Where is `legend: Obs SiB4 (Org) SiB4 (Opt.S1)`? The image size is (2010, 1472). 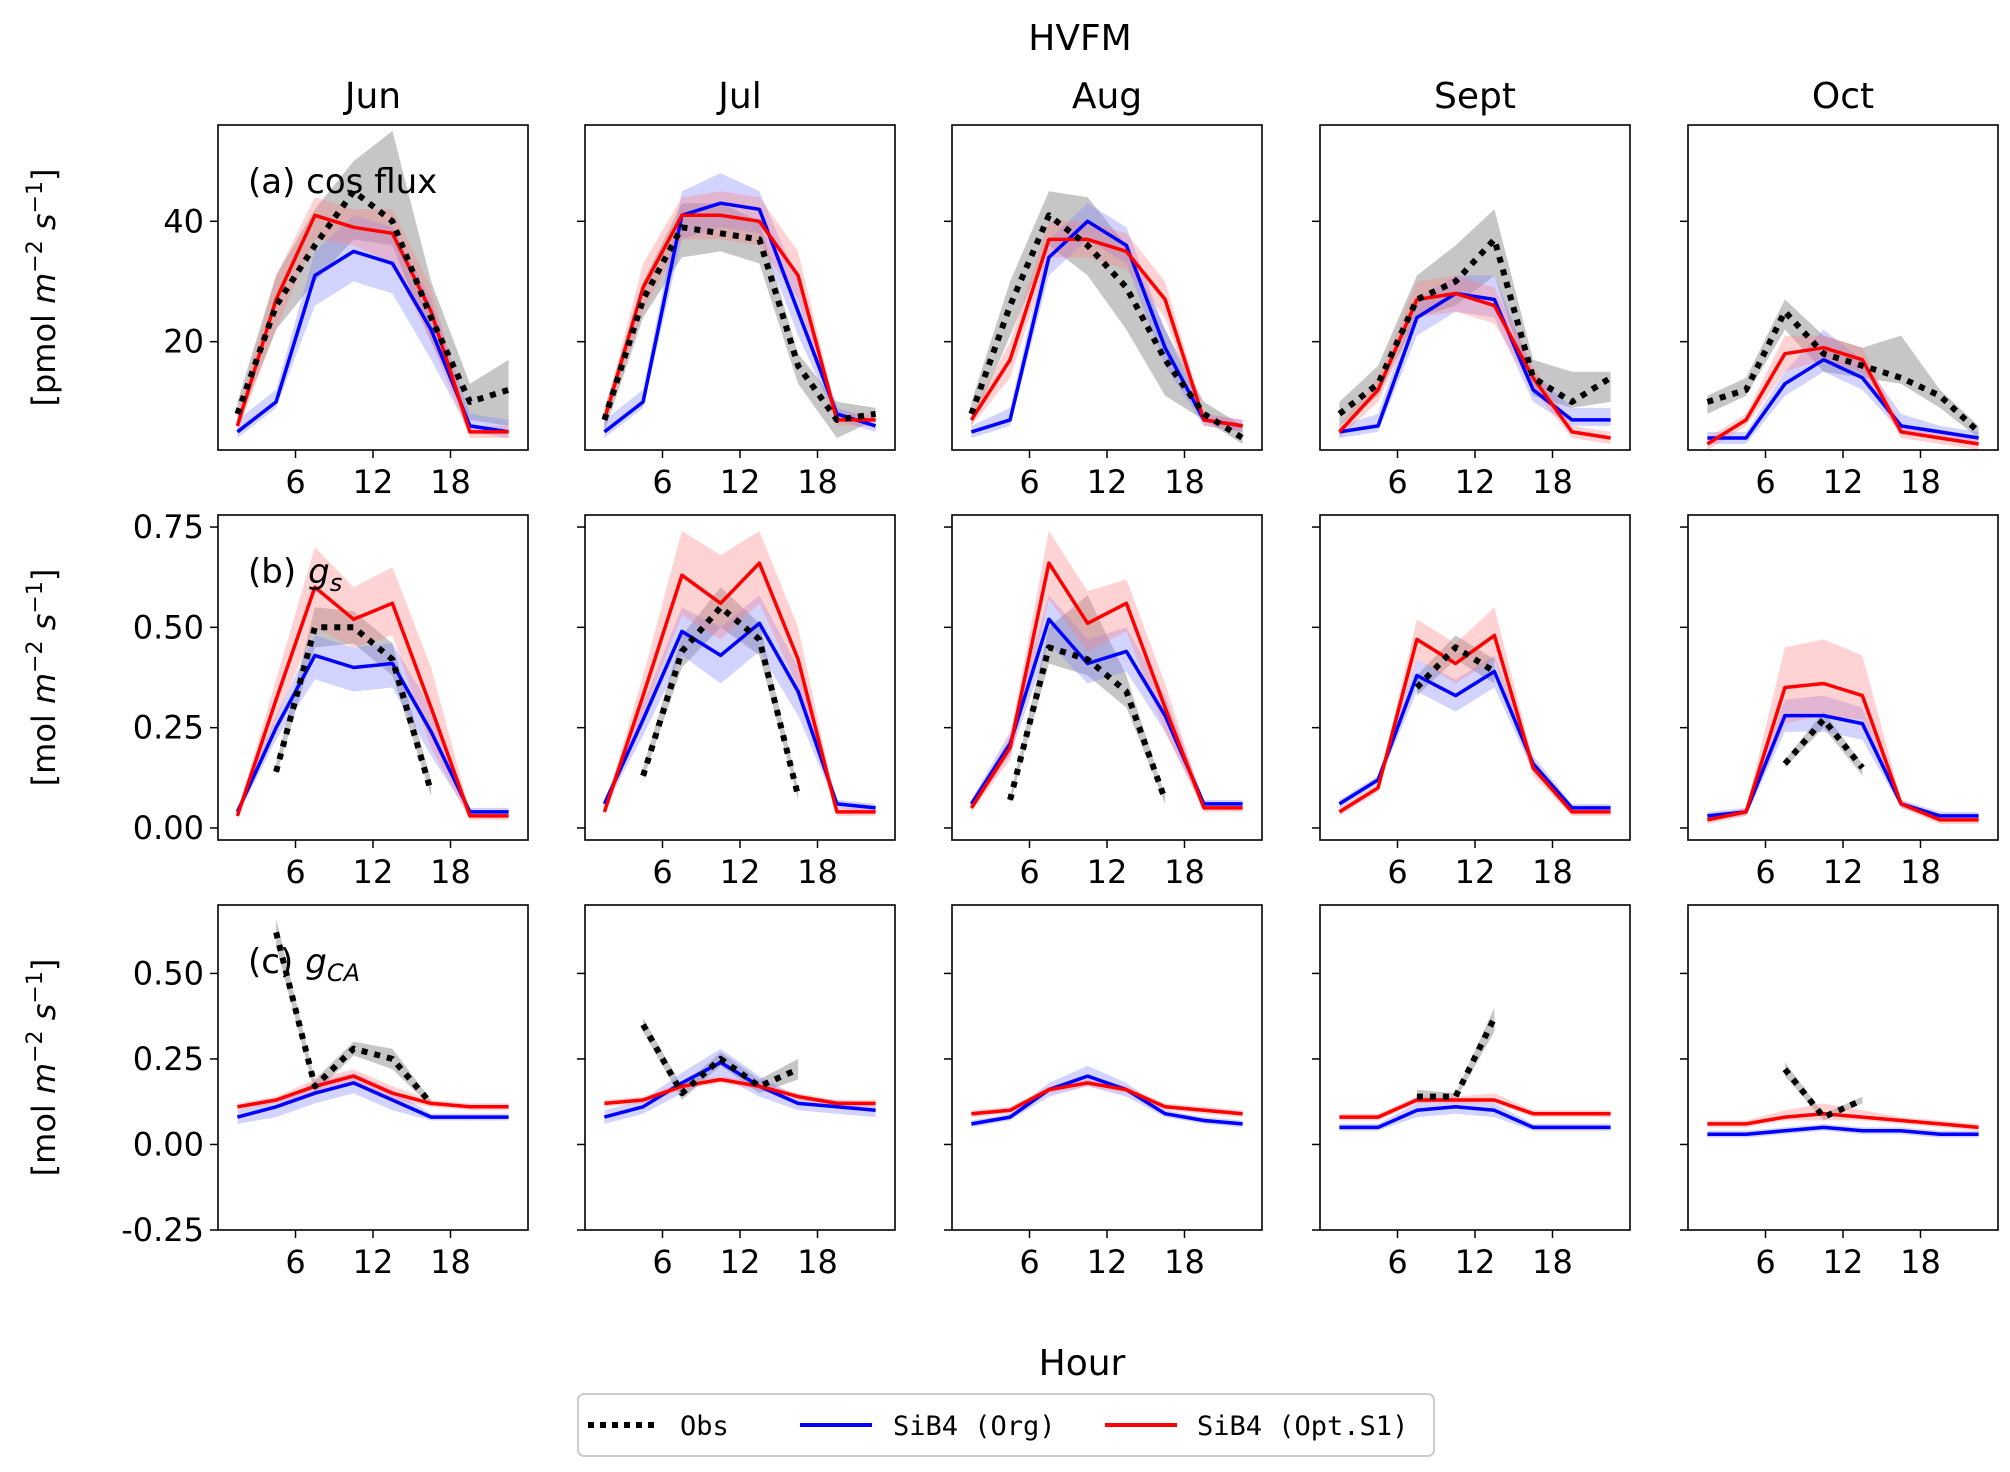
legend: Obs SiB4 (Org) SiB4 (Opt.S1) is located at coordinates (1006, 1425).